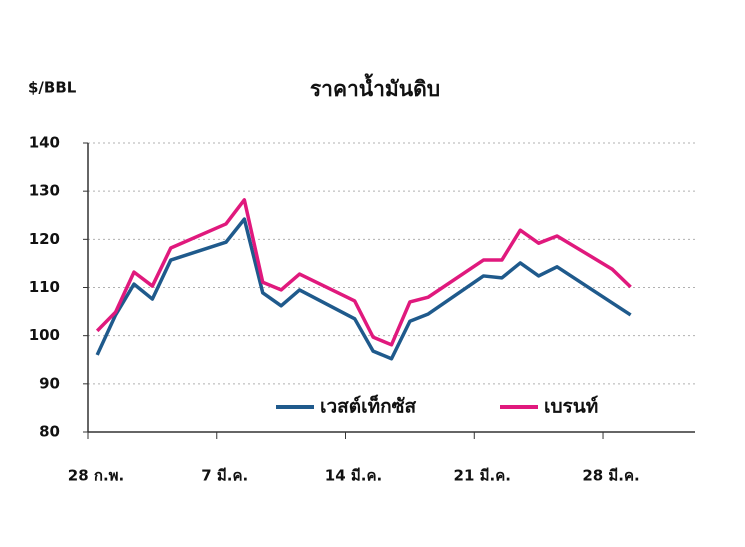 The height and width of the screenshot is (547, 745). What do you see at coordinates (44, 143) in the screenshot?
I see `y-tick-label: 140` at bounding box center [44, 143].